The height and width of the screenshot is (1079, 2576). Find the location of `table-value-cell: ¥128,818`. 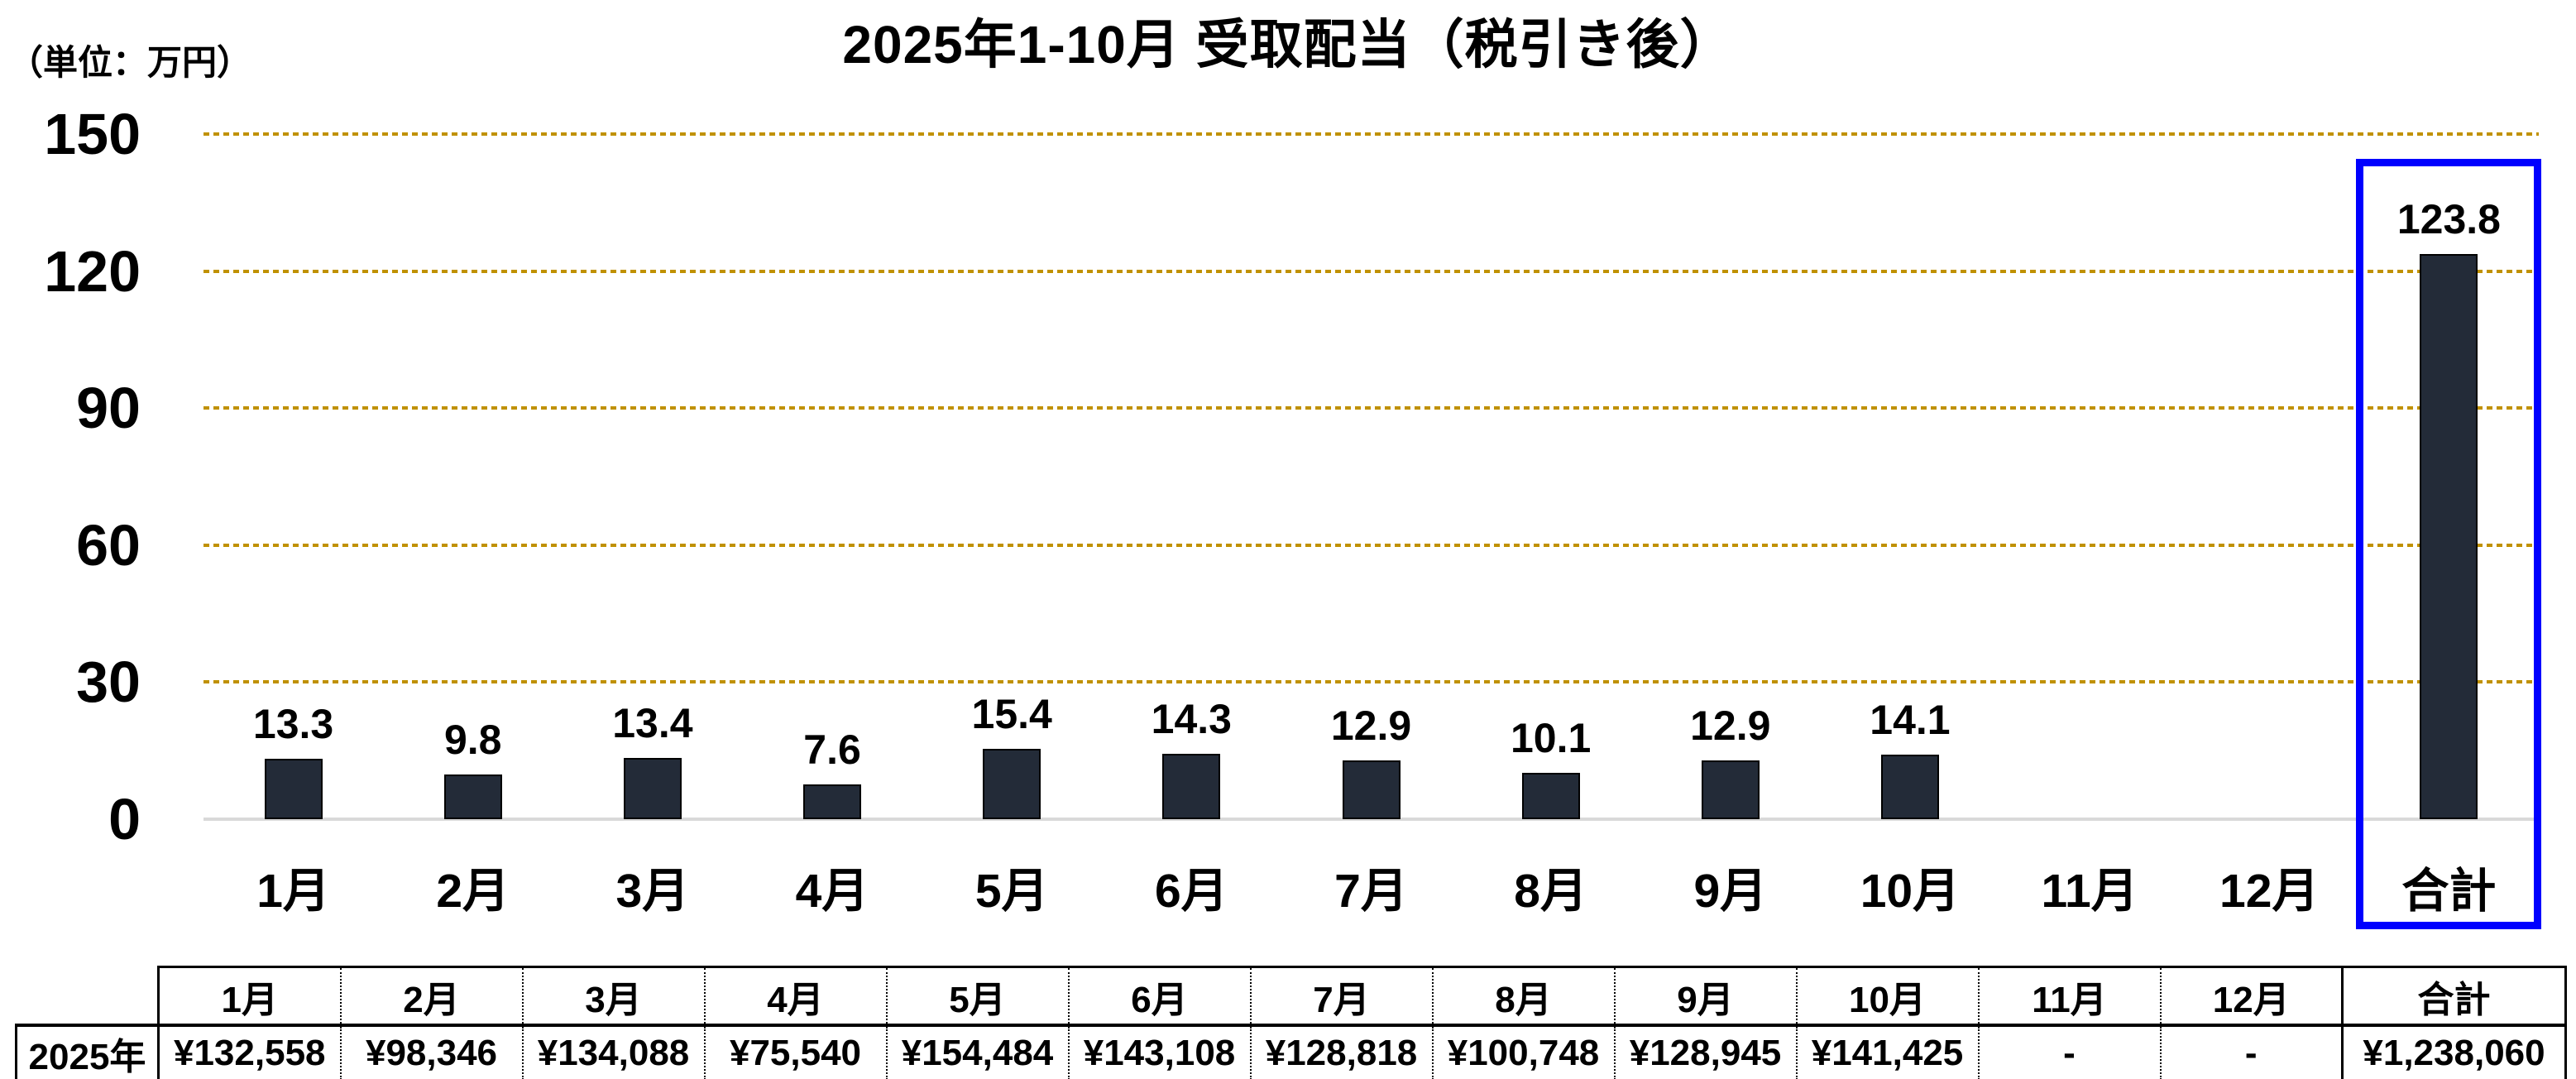

table-value-cell: ¥128,818 is located at coordinates (1342, 1052).